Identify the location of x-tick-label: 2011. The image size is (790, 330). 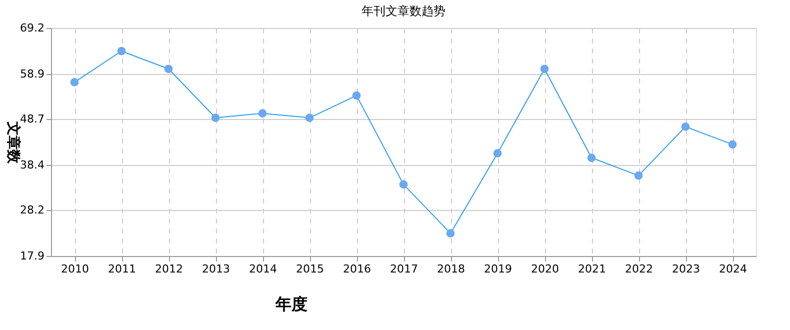
(122, 269).